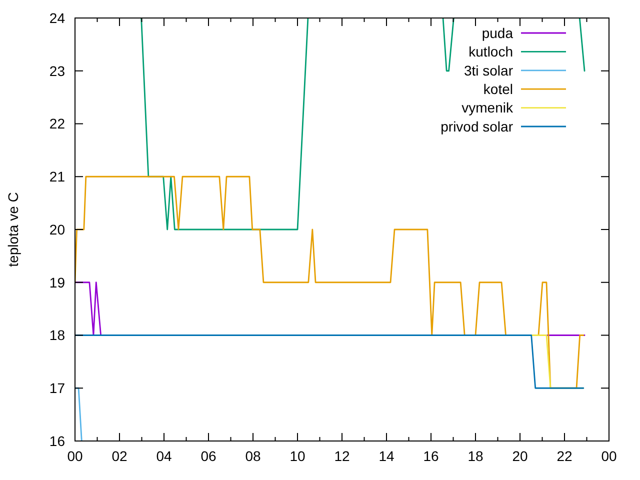  I want to click on y-tick-label: 18, so click(57, 335).